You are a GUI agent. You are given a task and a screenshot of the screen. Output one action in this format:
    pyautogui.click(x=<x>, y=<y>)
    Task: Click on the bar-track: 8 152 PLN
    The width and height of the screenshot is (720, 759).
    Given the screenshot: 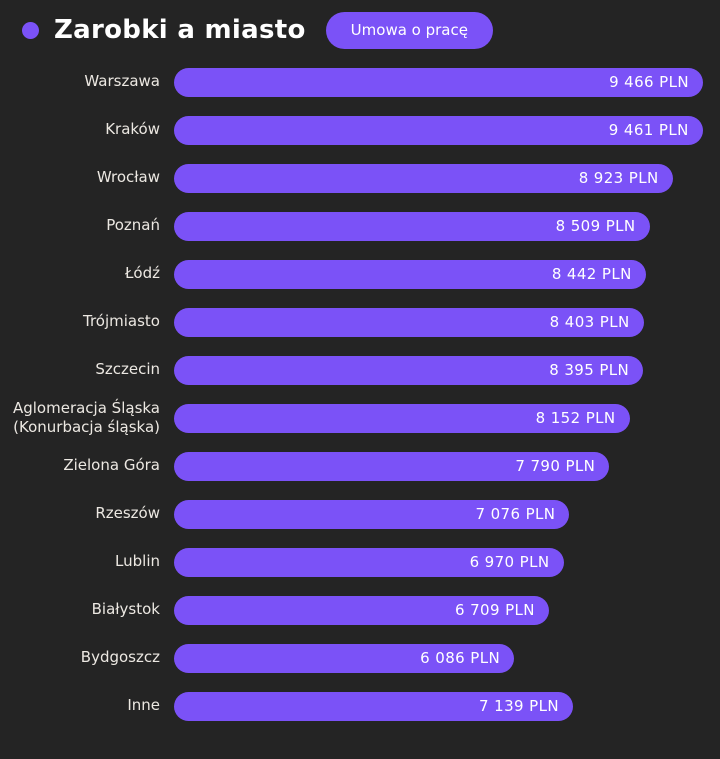 What is the action you would take?
    pyautogui.click(x=438, y=418)
    